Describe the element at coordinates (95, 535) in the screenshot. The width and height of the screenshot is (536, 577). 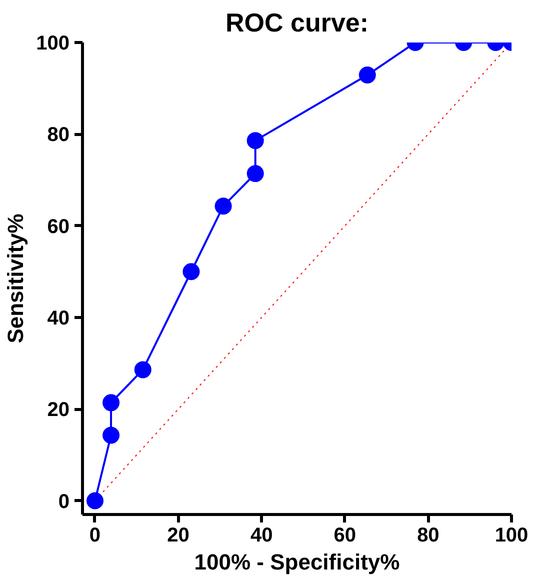
I see `x-tick-label: 0` at that location.